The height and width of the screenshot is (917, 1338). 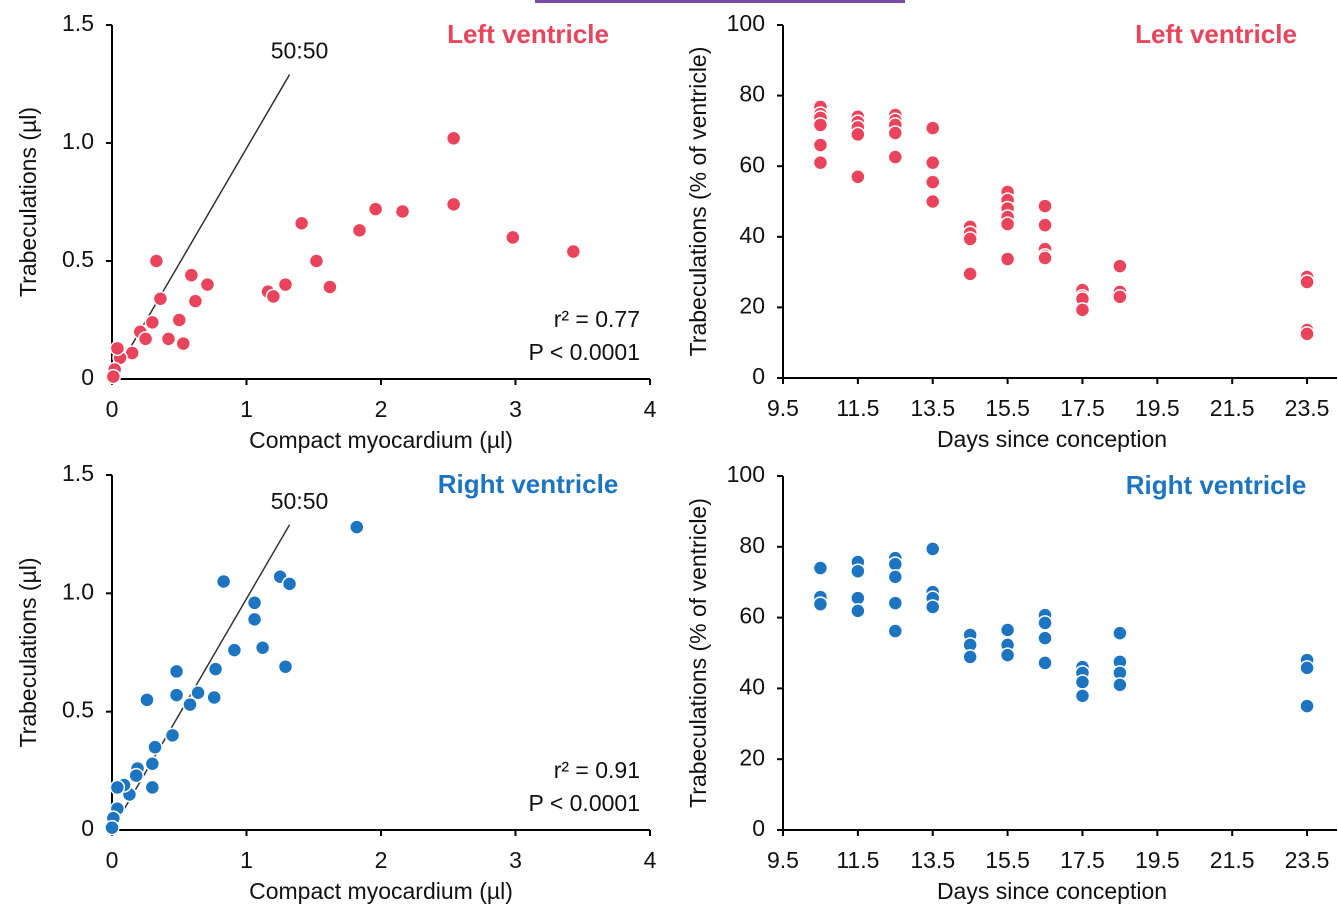 I want to click on reference-line-label: 50:50, so click(x=300, y=51).